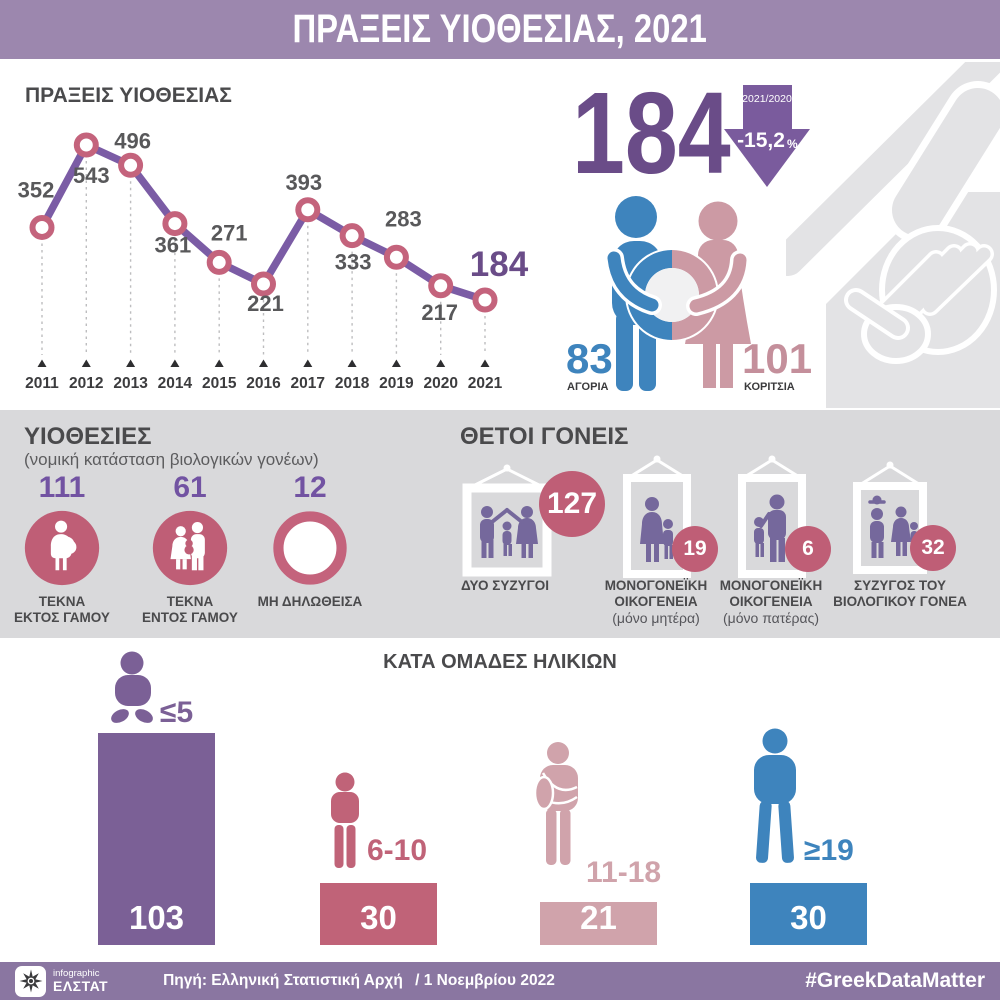 The width and height of the screenshot is (1000, 1000). I want to click on child-icon, so click(345, 820).